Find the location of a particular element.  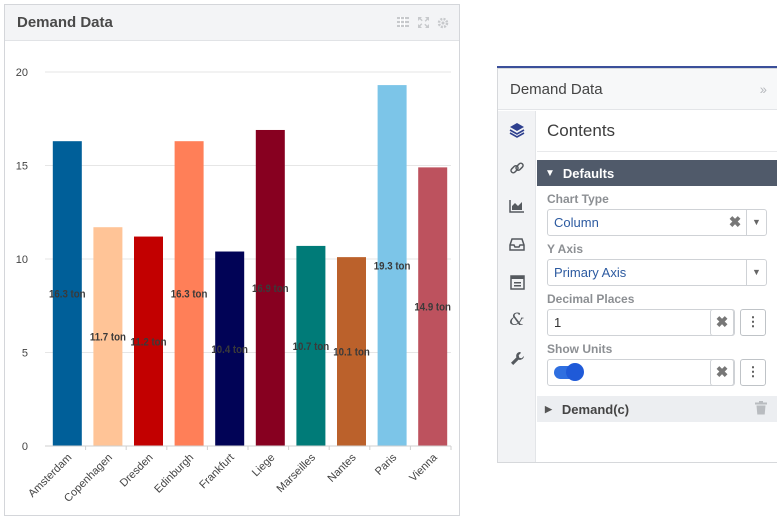

y-tick-label: 0 is located at coordinates (25, 447).